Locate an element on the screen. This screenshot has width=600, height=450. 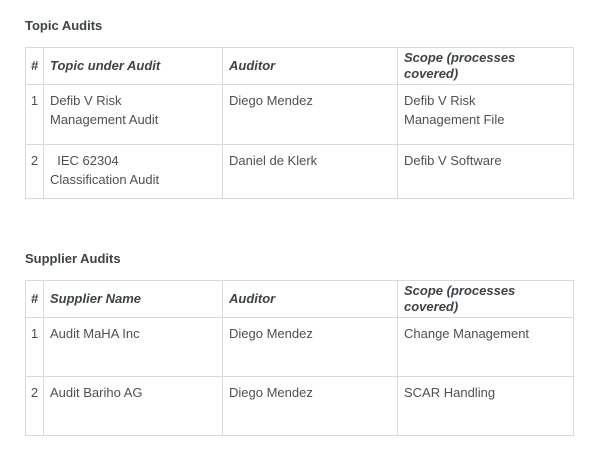
topic-cell: IEC 62304 Classification Audit is located at coordinates (133, 171).